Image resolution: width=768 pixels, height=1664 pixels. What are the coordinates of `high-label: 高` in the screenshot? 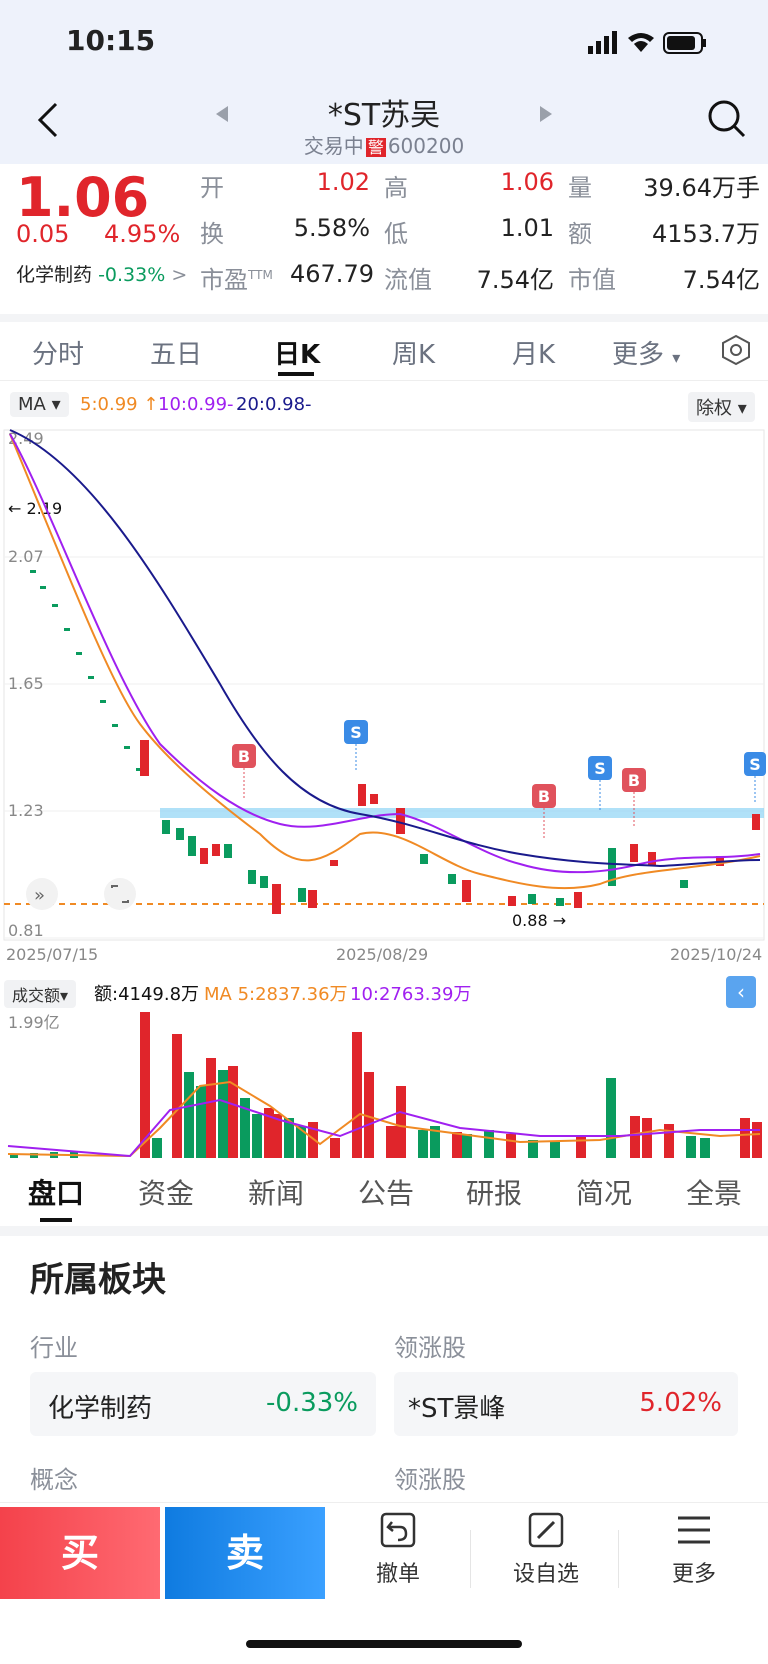 It's located at (396, 188).